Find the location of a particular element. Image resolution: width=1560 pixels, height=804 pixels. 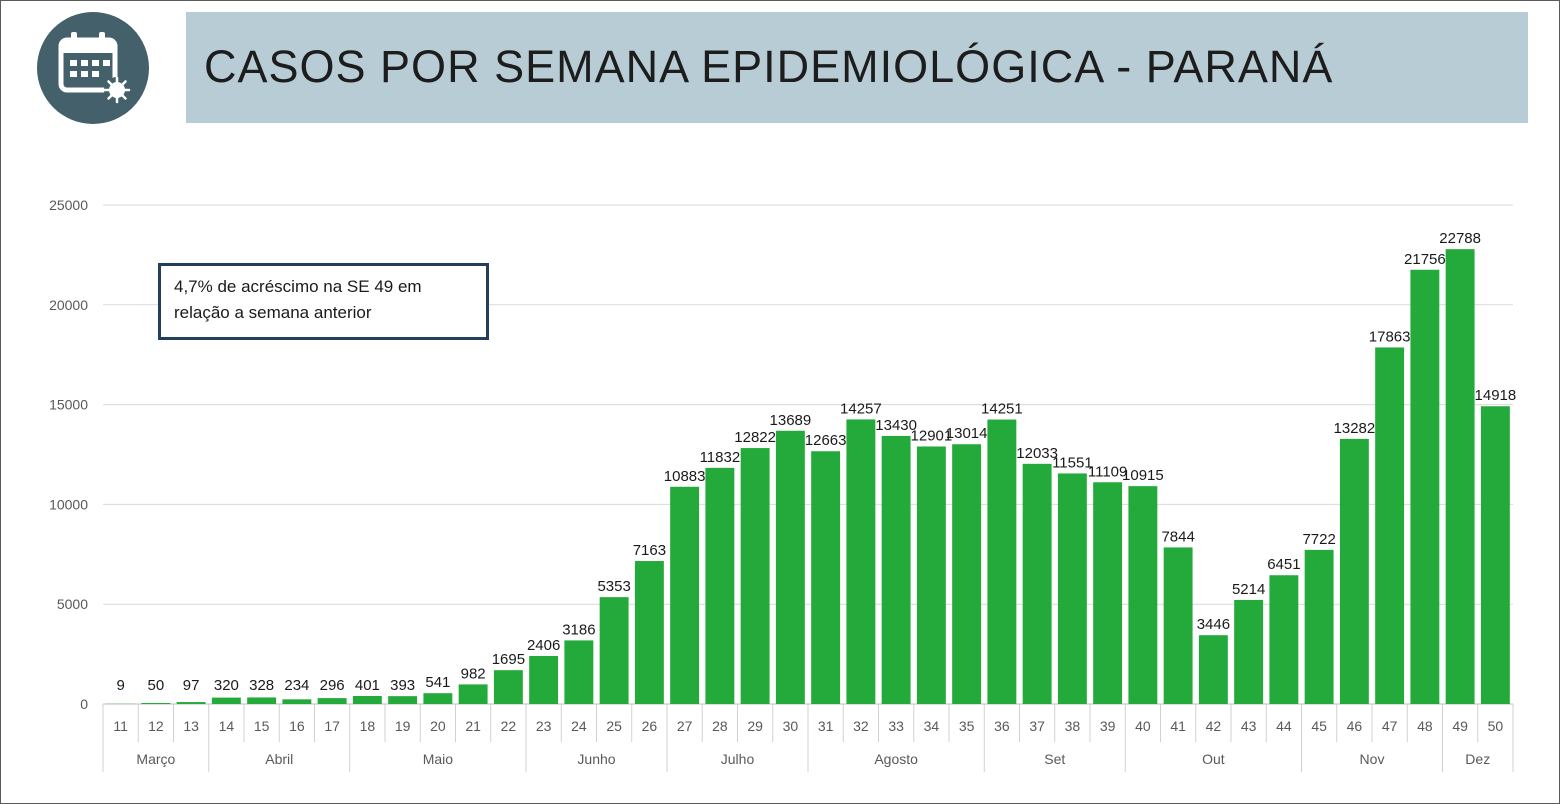

month-label: Nov is located at coordinates (1372, 759).